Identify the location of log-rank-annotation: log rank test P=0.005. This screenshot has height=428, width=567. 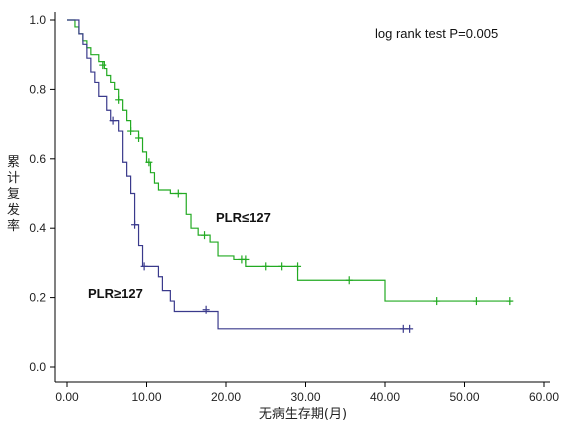
(436, 33).